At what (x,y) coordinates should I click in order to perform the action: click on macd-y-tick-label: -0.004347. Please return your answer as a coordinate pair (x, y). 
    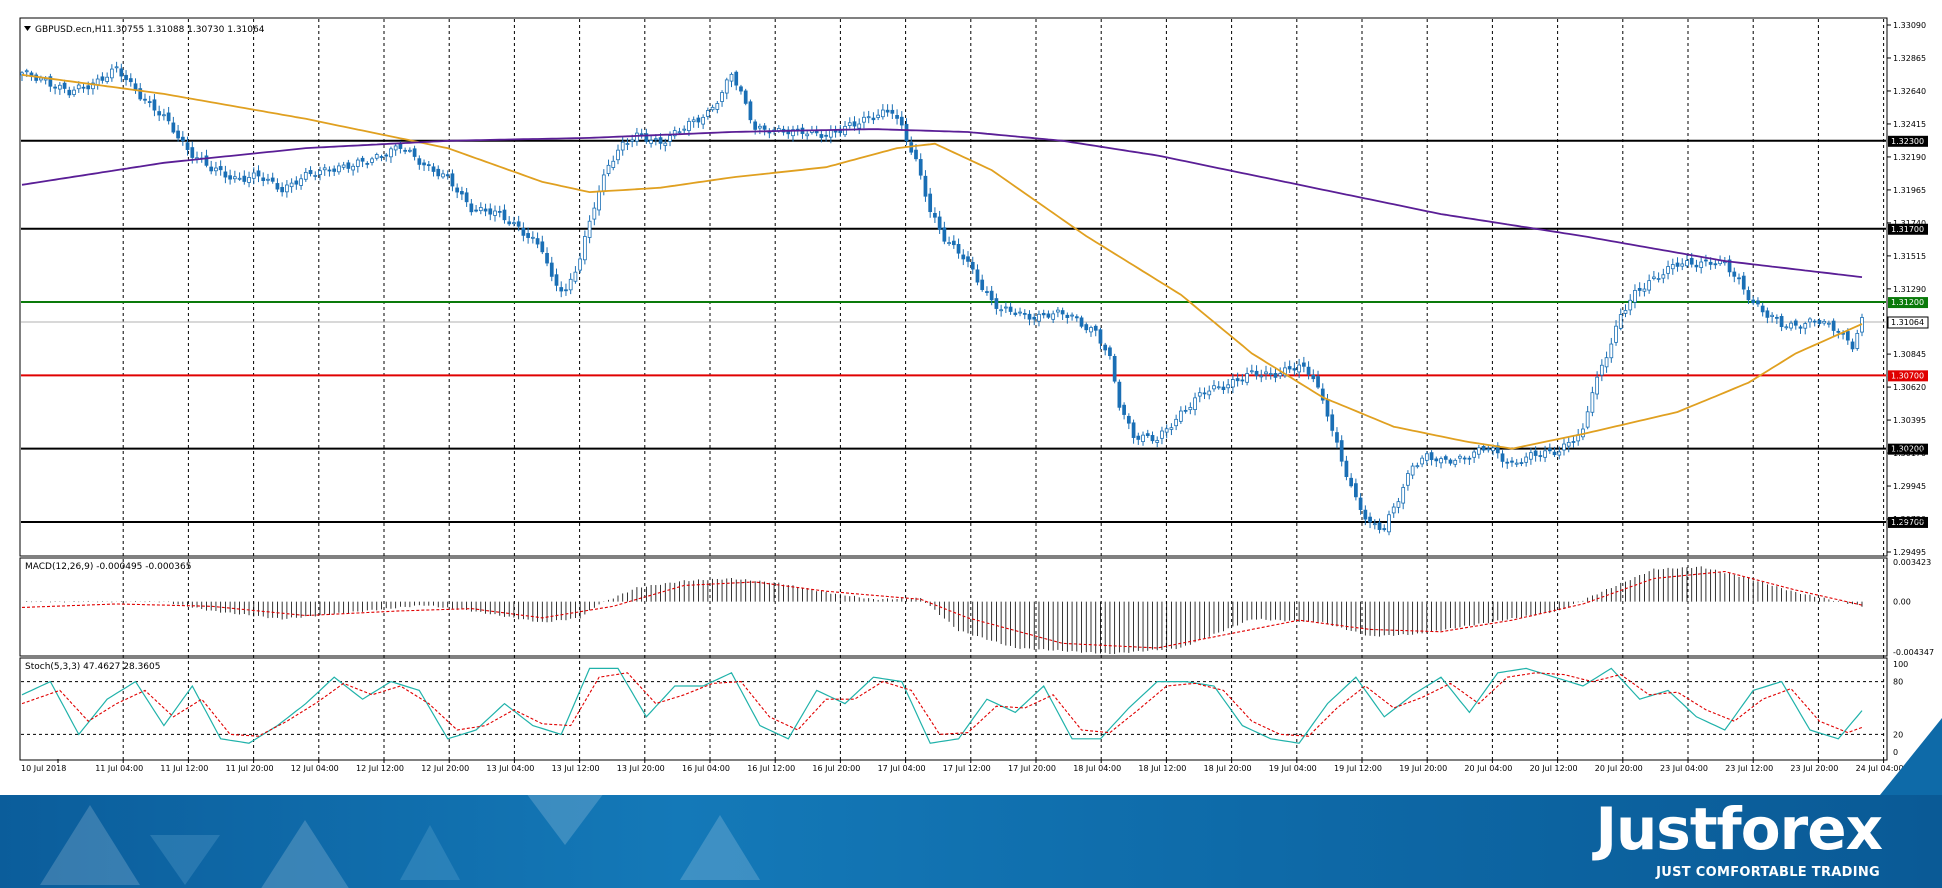
    Looking at the image, I should click on (1913, 652).